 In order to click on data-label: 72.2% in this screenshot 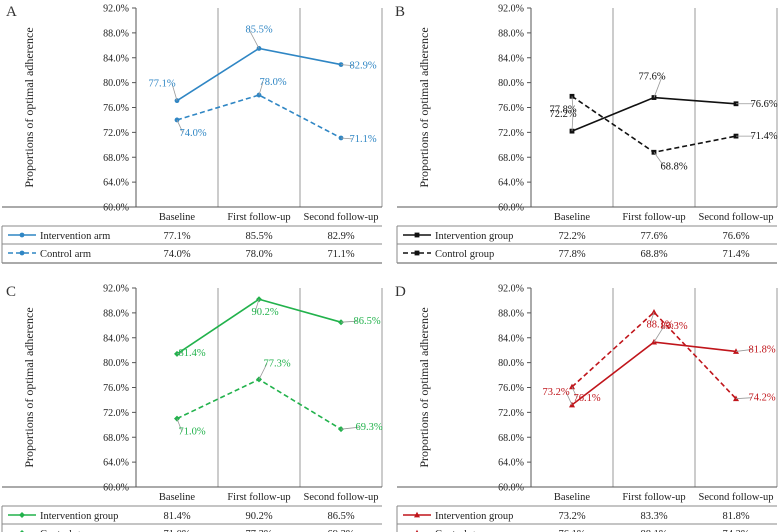, I will do `click(562, 114)`.